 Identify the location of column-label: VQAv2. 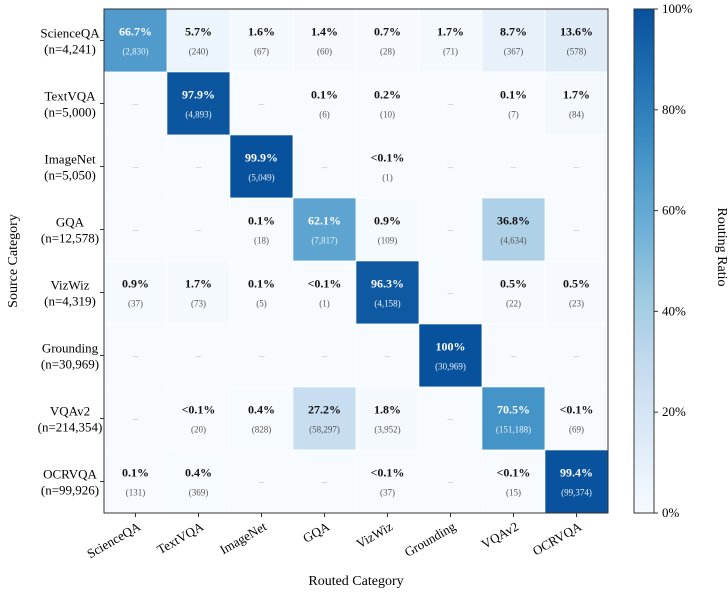
(500, 535).